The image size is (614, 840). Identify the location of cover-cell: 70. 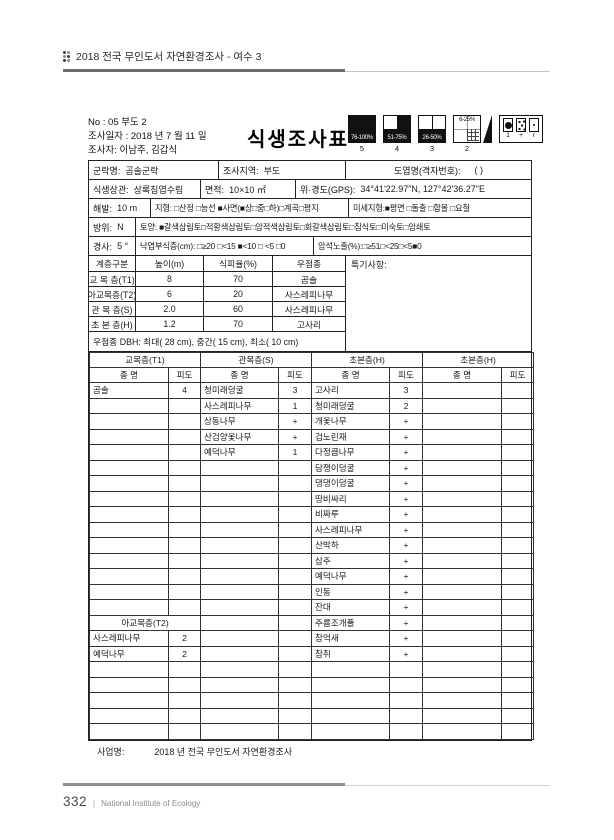
(238, 279).